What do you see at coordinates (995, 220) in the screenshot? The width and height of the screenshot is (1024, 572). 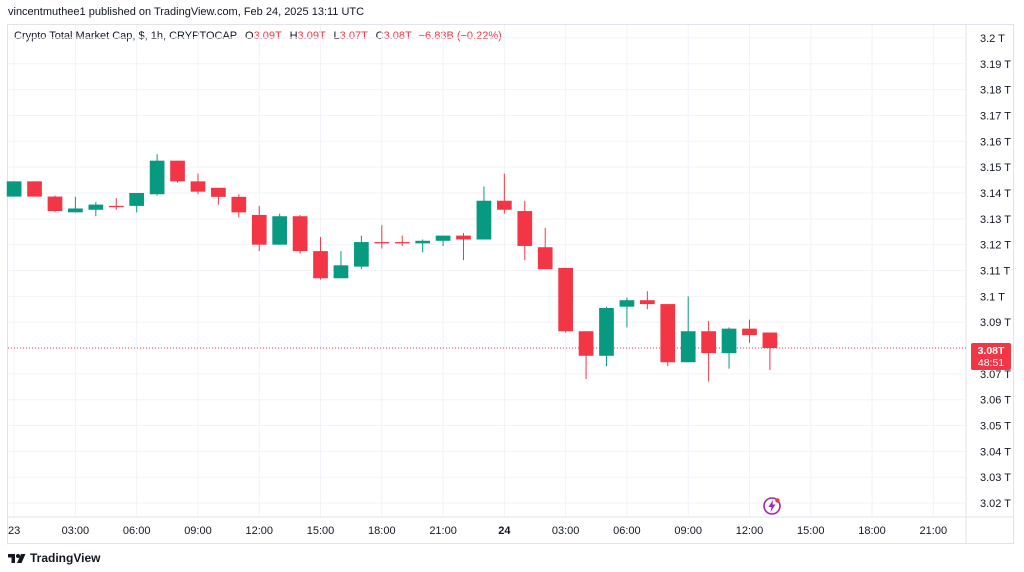 I see `y-tick-label: 3.13 T` at bounding box center [995, 220].